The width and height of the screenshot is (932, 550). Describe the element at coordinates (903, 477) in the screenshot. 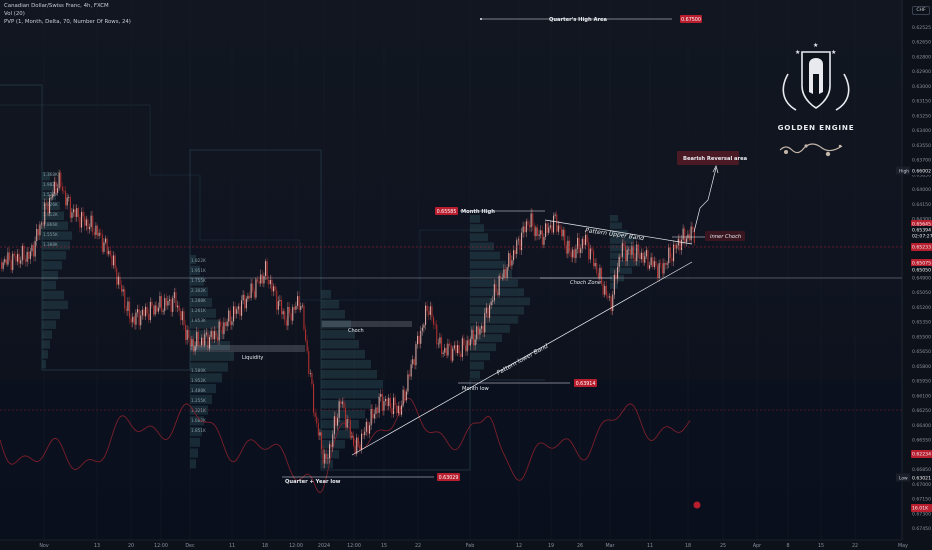

I see `price-marker-tag` at that location.